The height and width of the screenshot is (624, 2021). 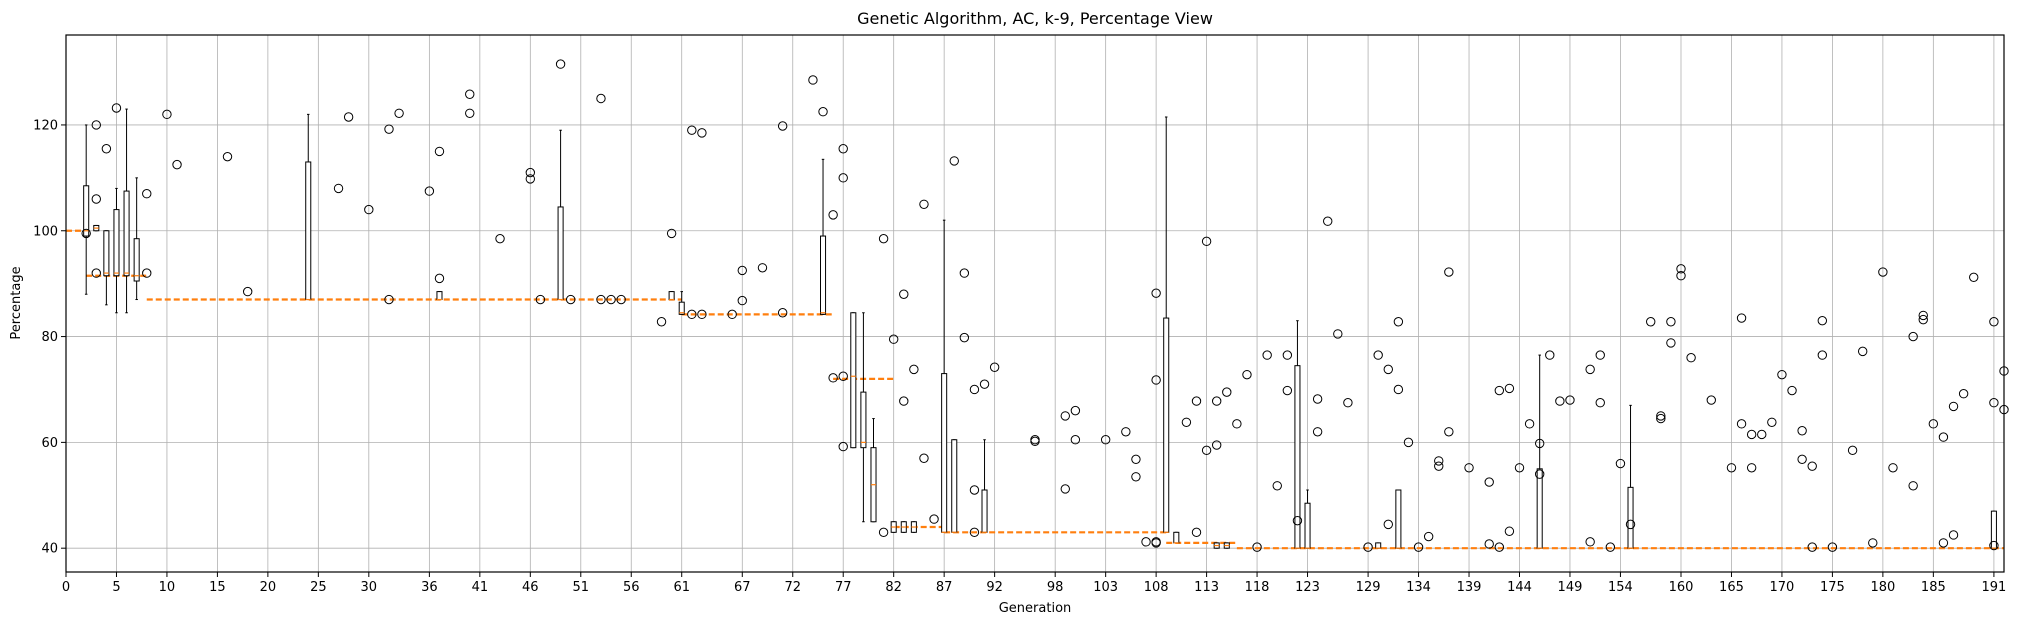 I want to click on x-tick-label: 160, so click(x=1681, y=587).